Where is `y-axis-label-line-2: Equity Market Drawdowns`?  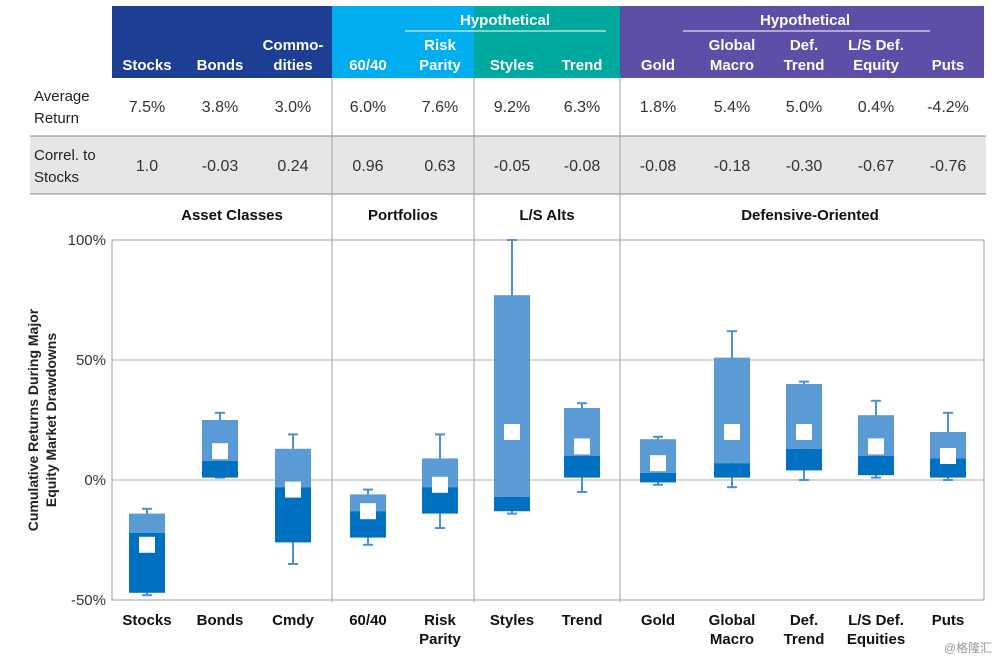
y-axis-label-line-2: Equity Market Drawdowns is located at coordinates (51, 420).